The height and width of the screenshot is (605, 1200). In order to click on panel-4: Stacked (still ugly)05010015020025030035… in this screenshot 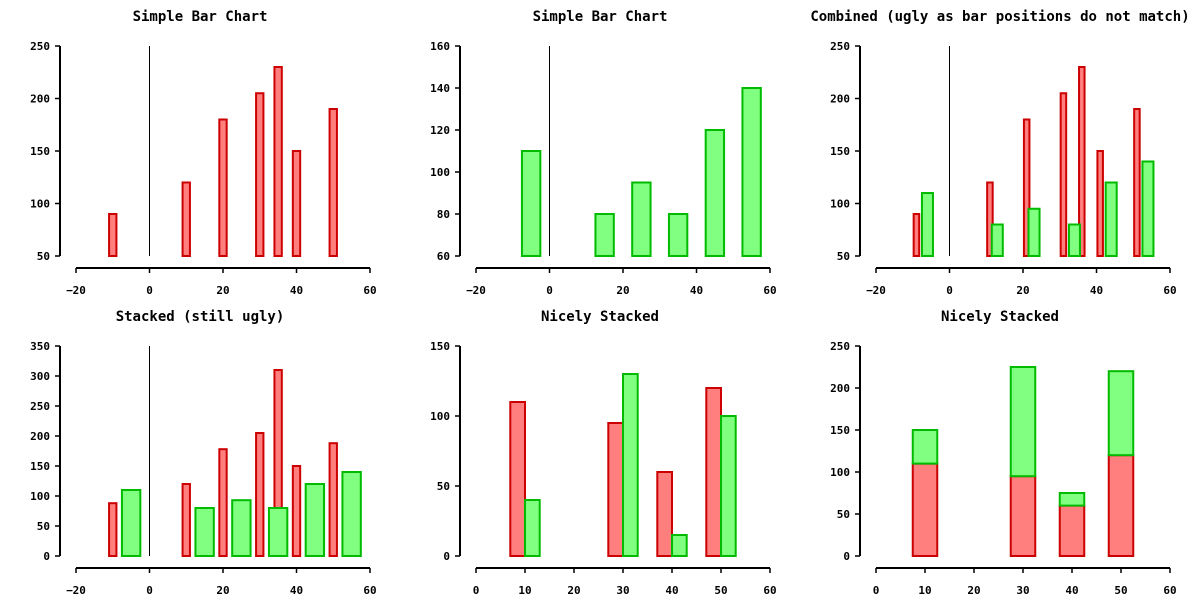, I will do `click(203, 453)`.